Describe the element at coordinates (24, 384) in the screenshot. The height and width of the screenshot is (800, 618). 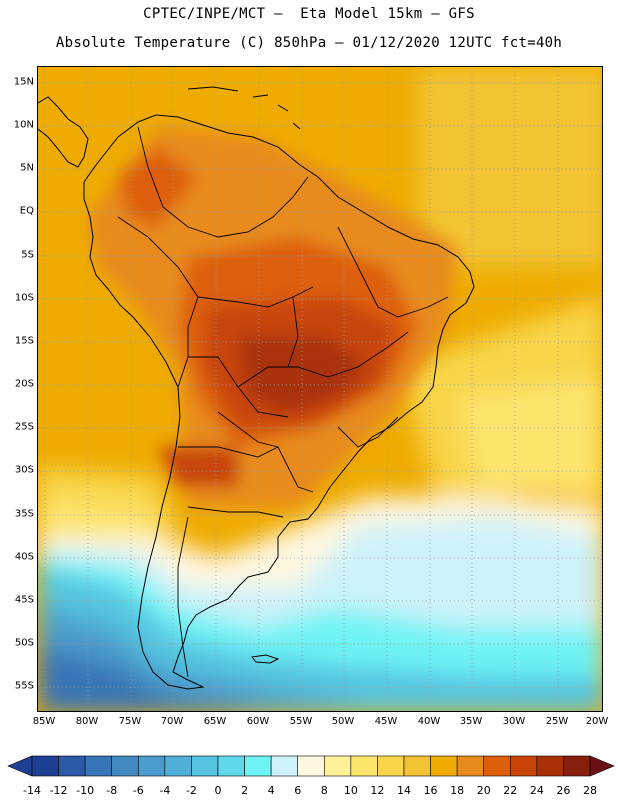
I see `lat-label-20s: 20S` at that location.